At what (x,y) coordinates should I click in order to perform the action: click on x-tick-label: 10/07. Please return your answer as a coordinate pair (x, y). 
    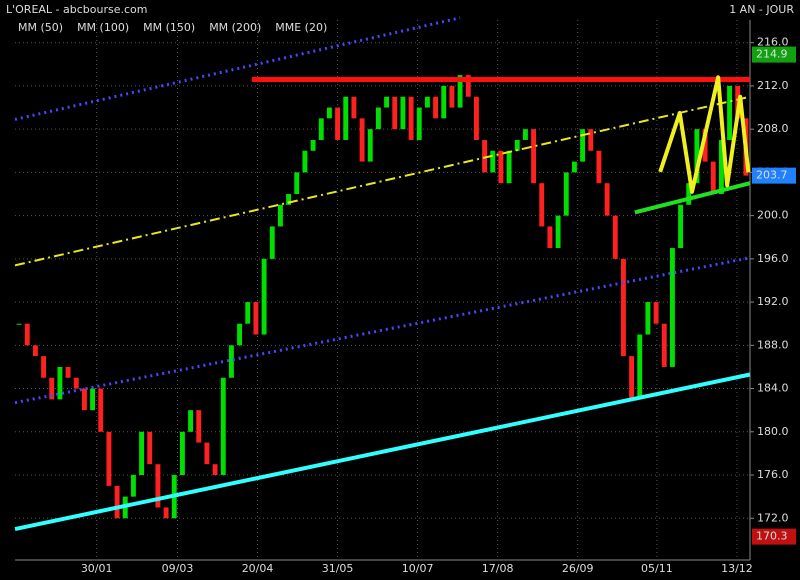
    Looking at the image, I should click on (418, 568).